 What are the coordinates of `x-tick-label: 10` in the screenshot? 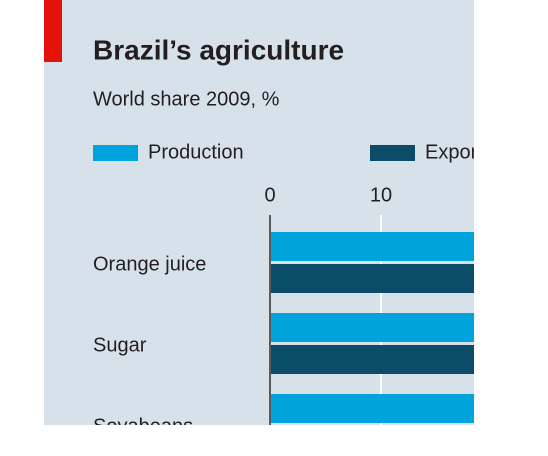 It's located at (381, 195).